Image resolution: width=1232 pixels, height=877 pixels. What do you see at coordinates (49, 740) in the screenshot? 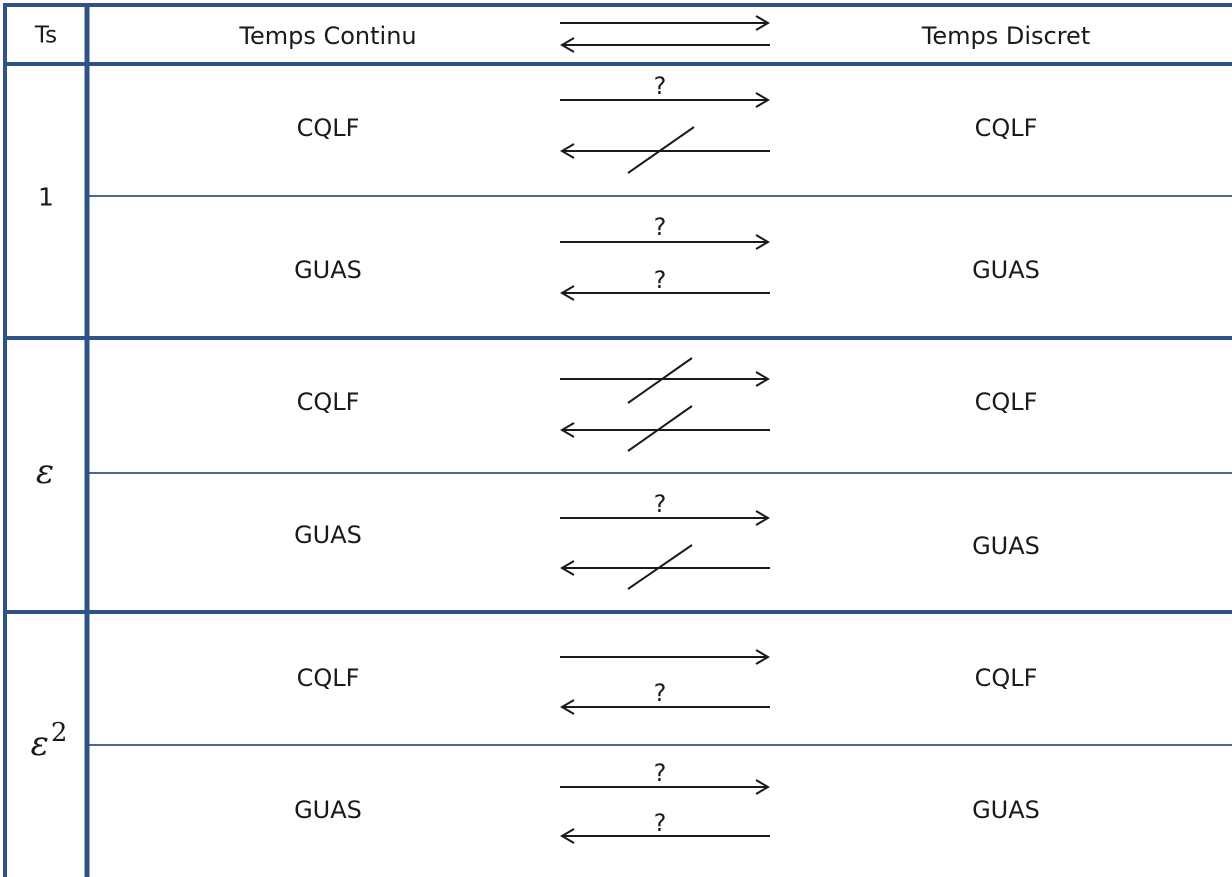
I see `ts-value-epsilon-squared: ε2` at bounding box center [49, 740].